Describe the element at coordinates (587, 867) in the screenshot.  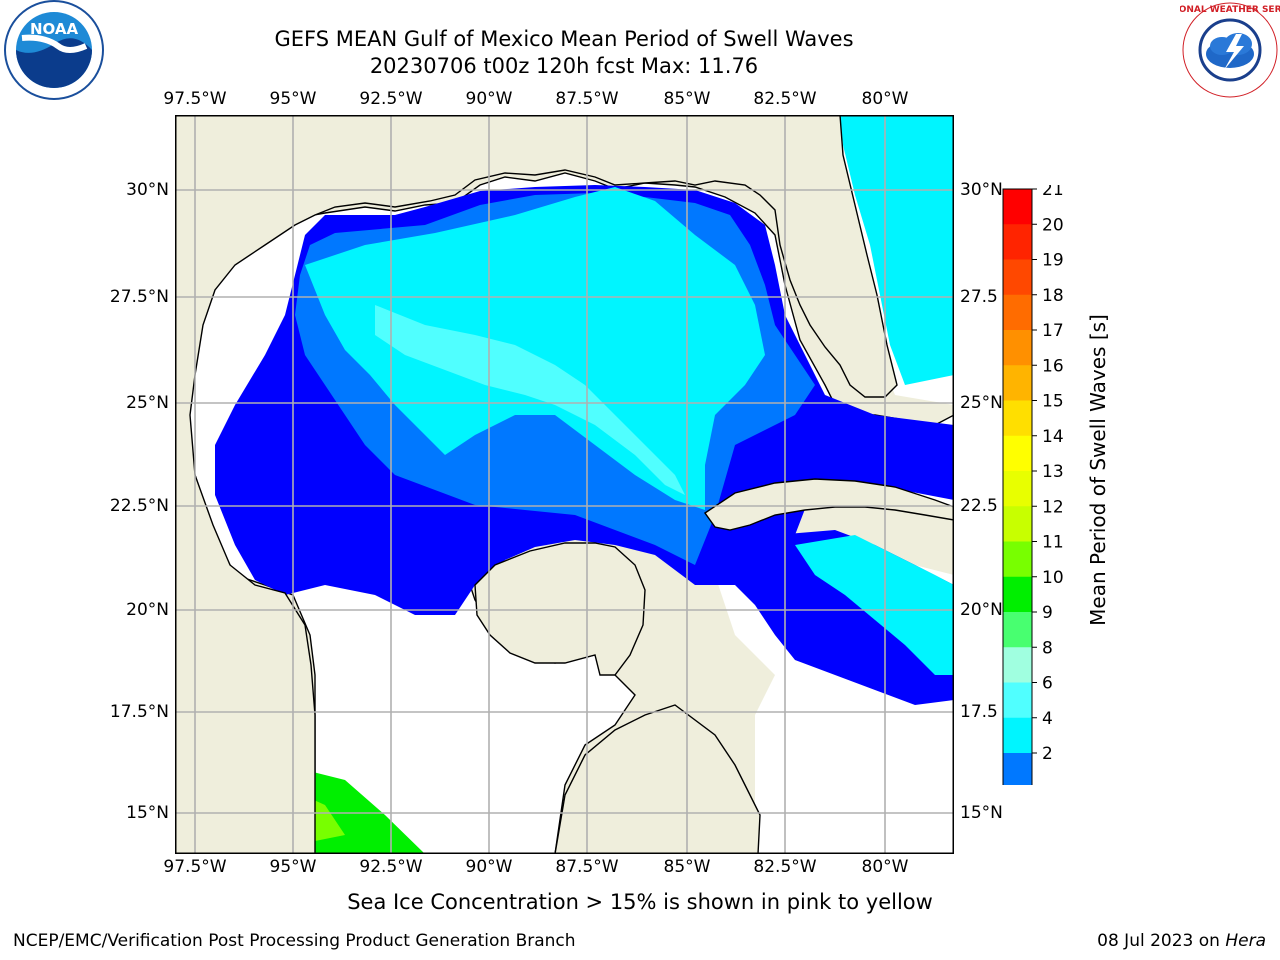
I see `lon-label-bottom: 87.5°W` at that location.